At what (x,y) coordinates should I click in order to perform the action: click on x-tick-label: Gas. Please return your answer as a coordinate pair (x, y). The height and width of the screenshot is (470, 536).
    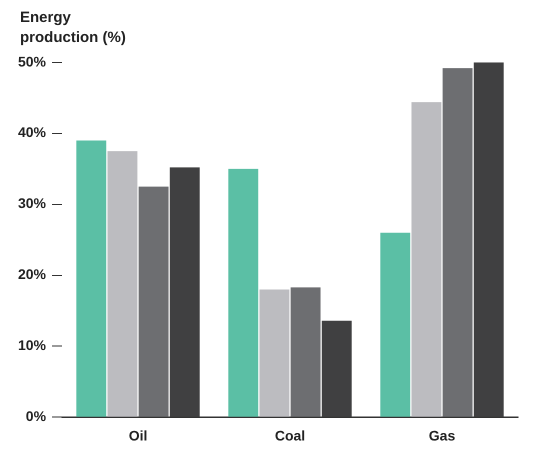
    Looking at the image, I should click on (442, 435).